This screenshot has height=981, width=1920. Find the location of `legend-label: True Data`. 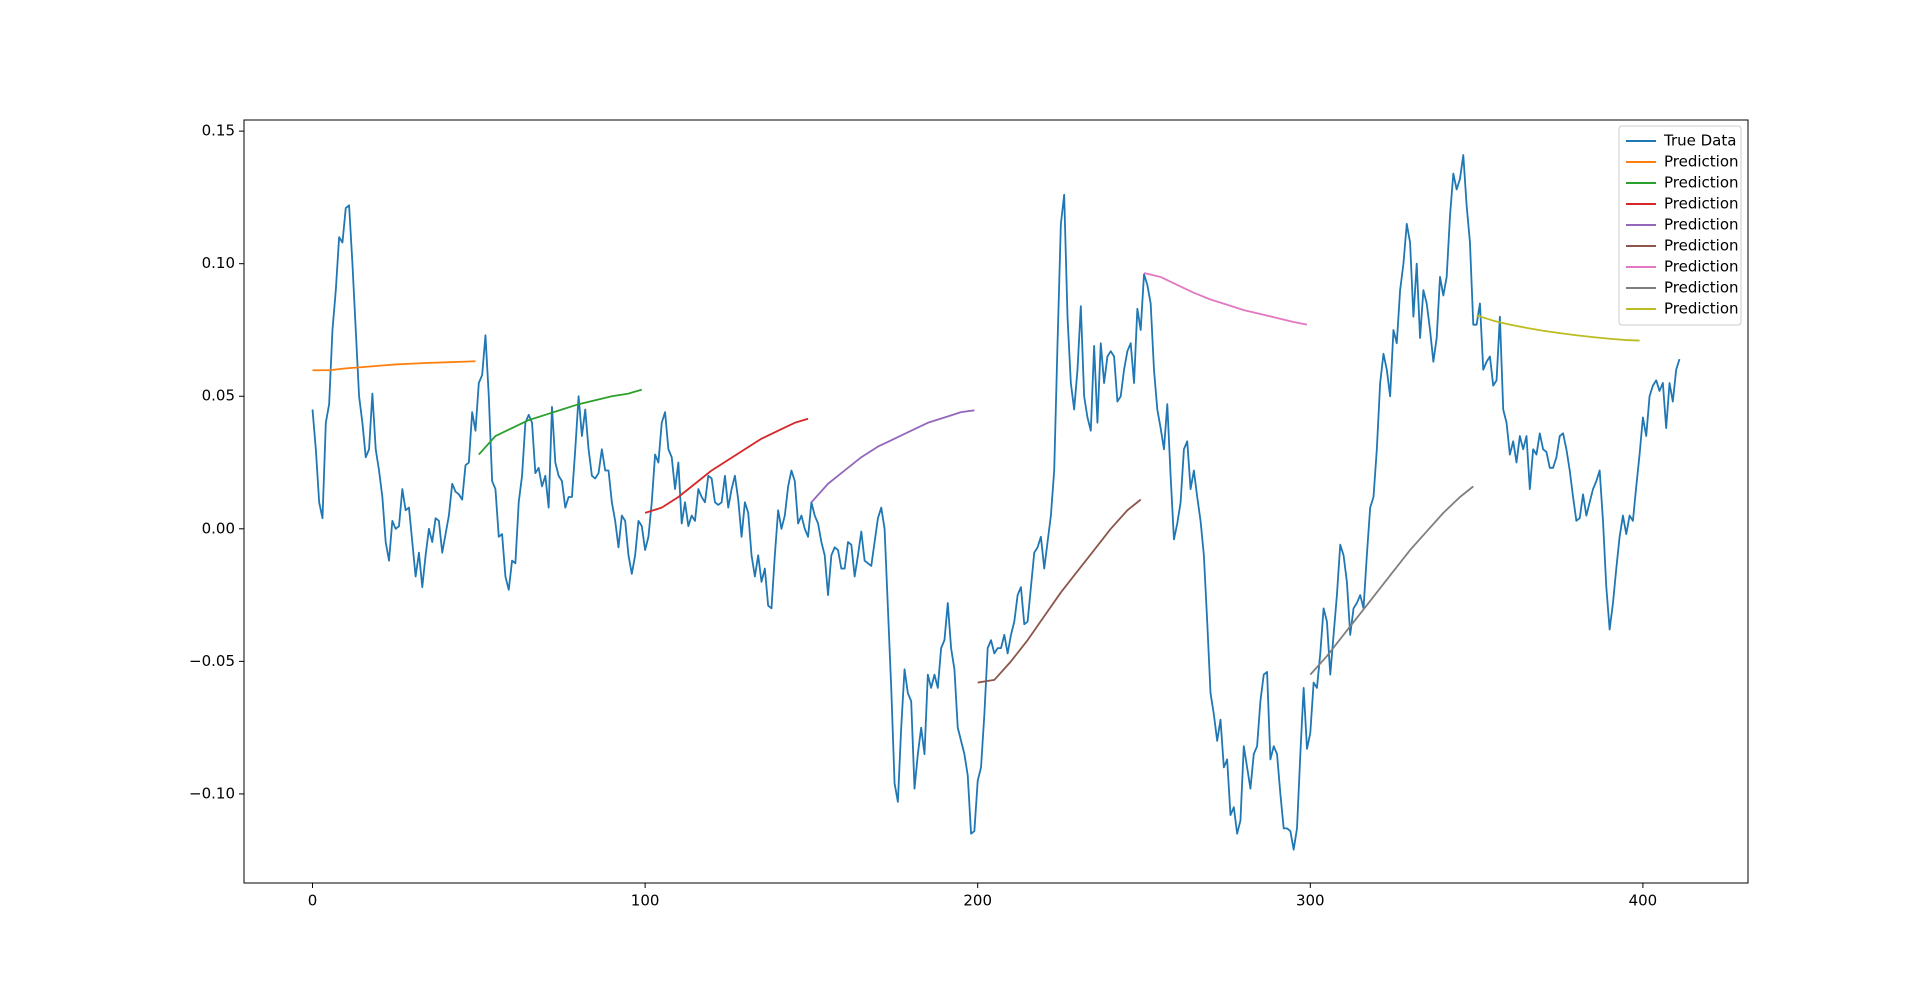

legend-label: True Data is located at coordinates (1699, 141).